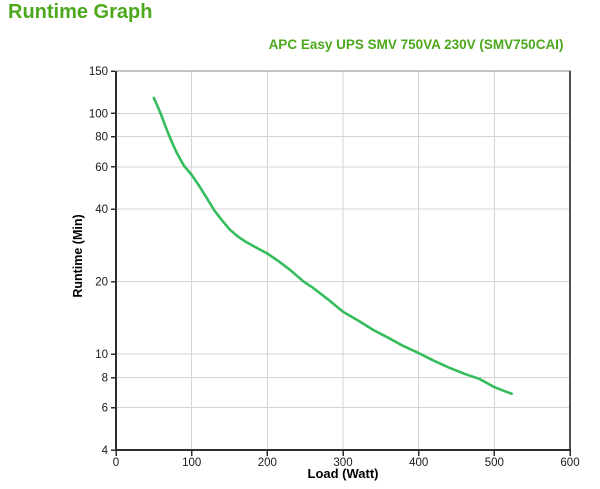  What do you see at coordinates (105, 409) in the screenshot?
I see `y-tick-label-6: 6` at bounding box center [105, 409].